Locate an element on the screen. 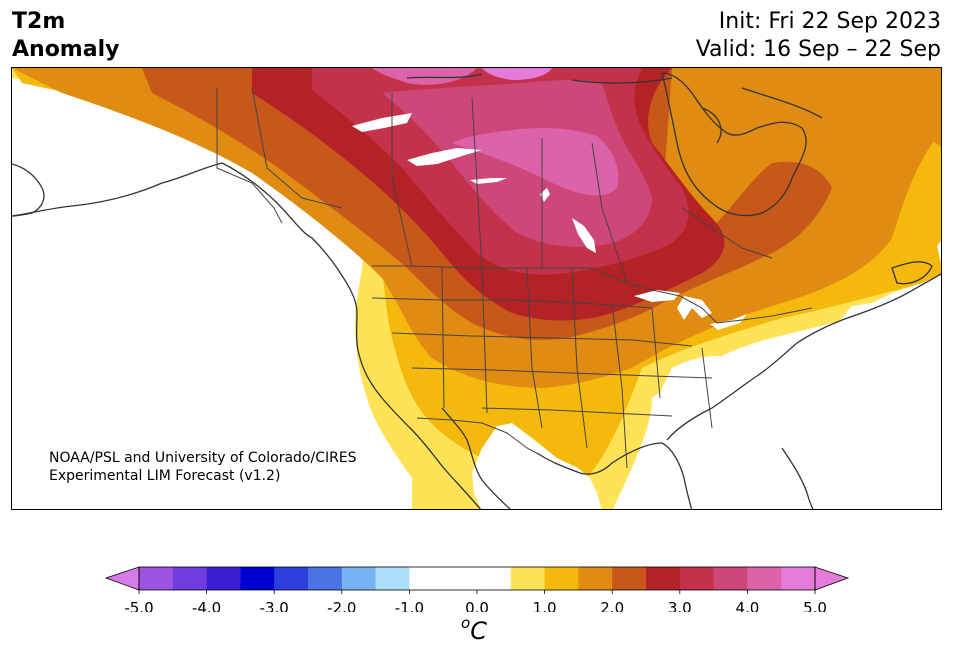 This screenshot has height=659, width=953. colorbar-tick-label-1: -4.0 is located at coordinates (206, 605).